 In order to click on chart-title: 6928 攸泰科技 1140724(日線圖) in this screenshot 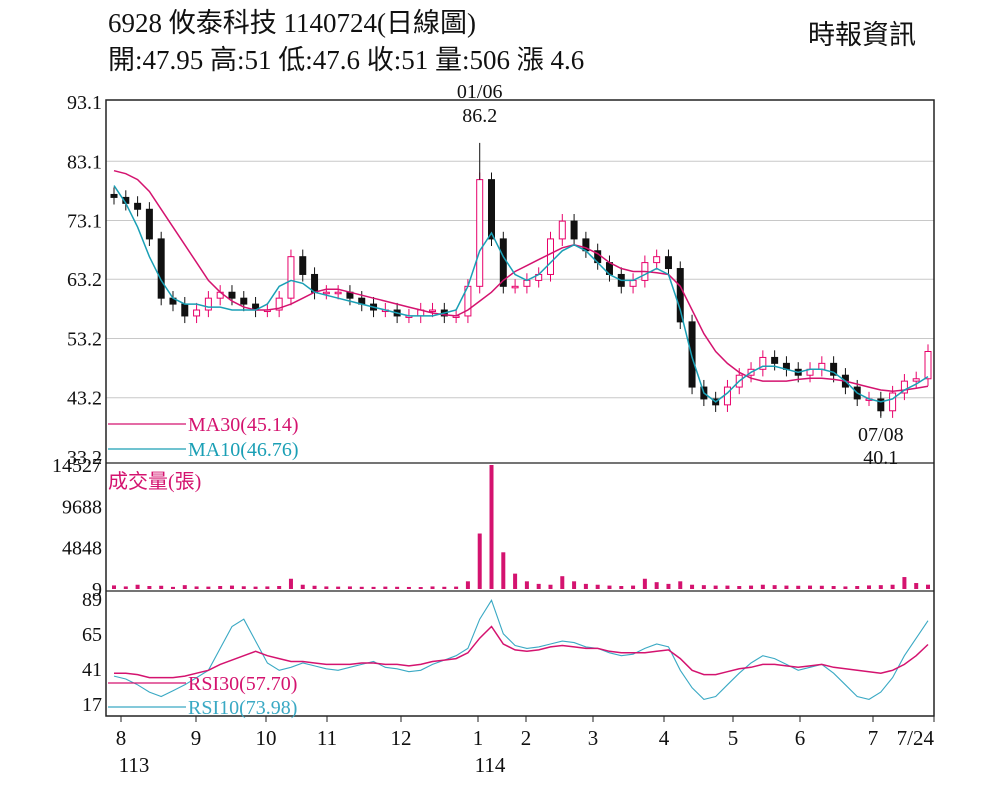, I will do `click(292, 23)`.